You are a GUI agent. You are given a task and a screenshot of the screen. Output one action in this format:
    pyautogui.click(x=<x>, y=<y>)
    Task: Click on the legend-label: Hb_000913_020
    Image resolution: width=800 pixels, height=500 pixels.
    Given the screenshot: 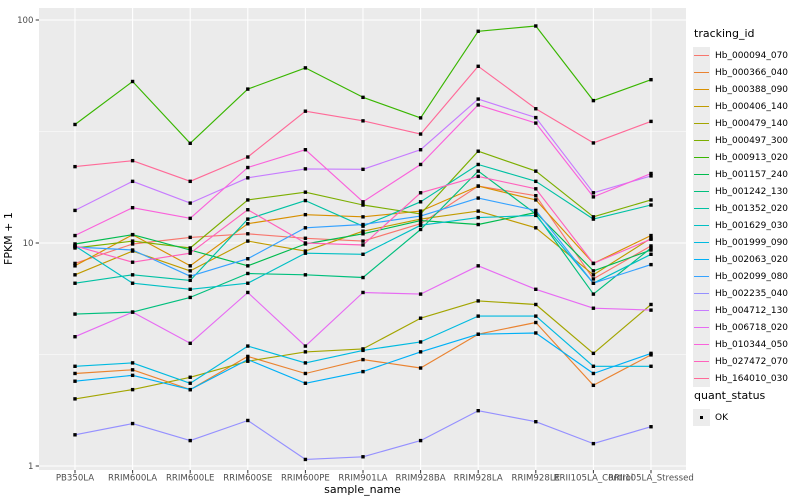 What is the action you would take?
    pyautogui.click(x=752, y=157)
    